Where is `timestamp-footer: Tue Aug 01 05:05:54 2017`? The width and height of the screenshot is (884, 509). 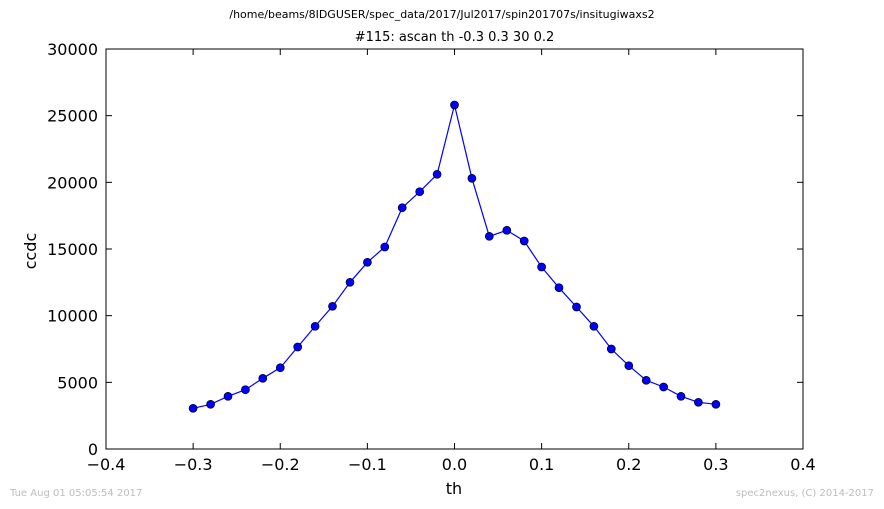 timestamp-footer: Tue Aug 01 05:05:54 2017 is located at coordinates (76, 493).